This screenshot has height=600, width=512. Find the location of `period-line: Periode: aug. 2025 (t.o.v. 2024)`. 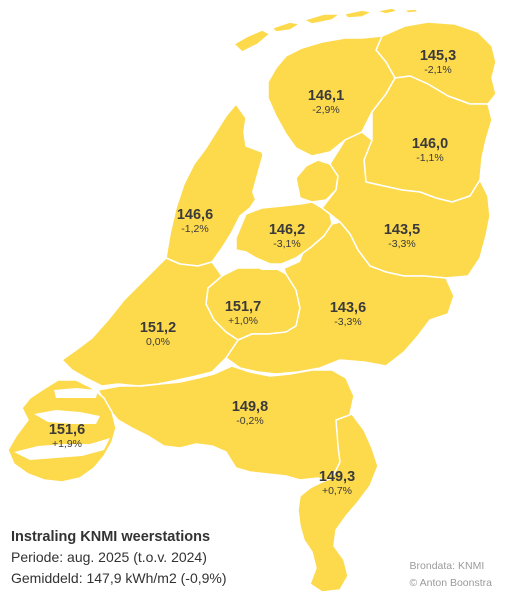

period-line: Periode: aug. 2025 (t.o.v. 2024) is located at coordinates (109, 557).